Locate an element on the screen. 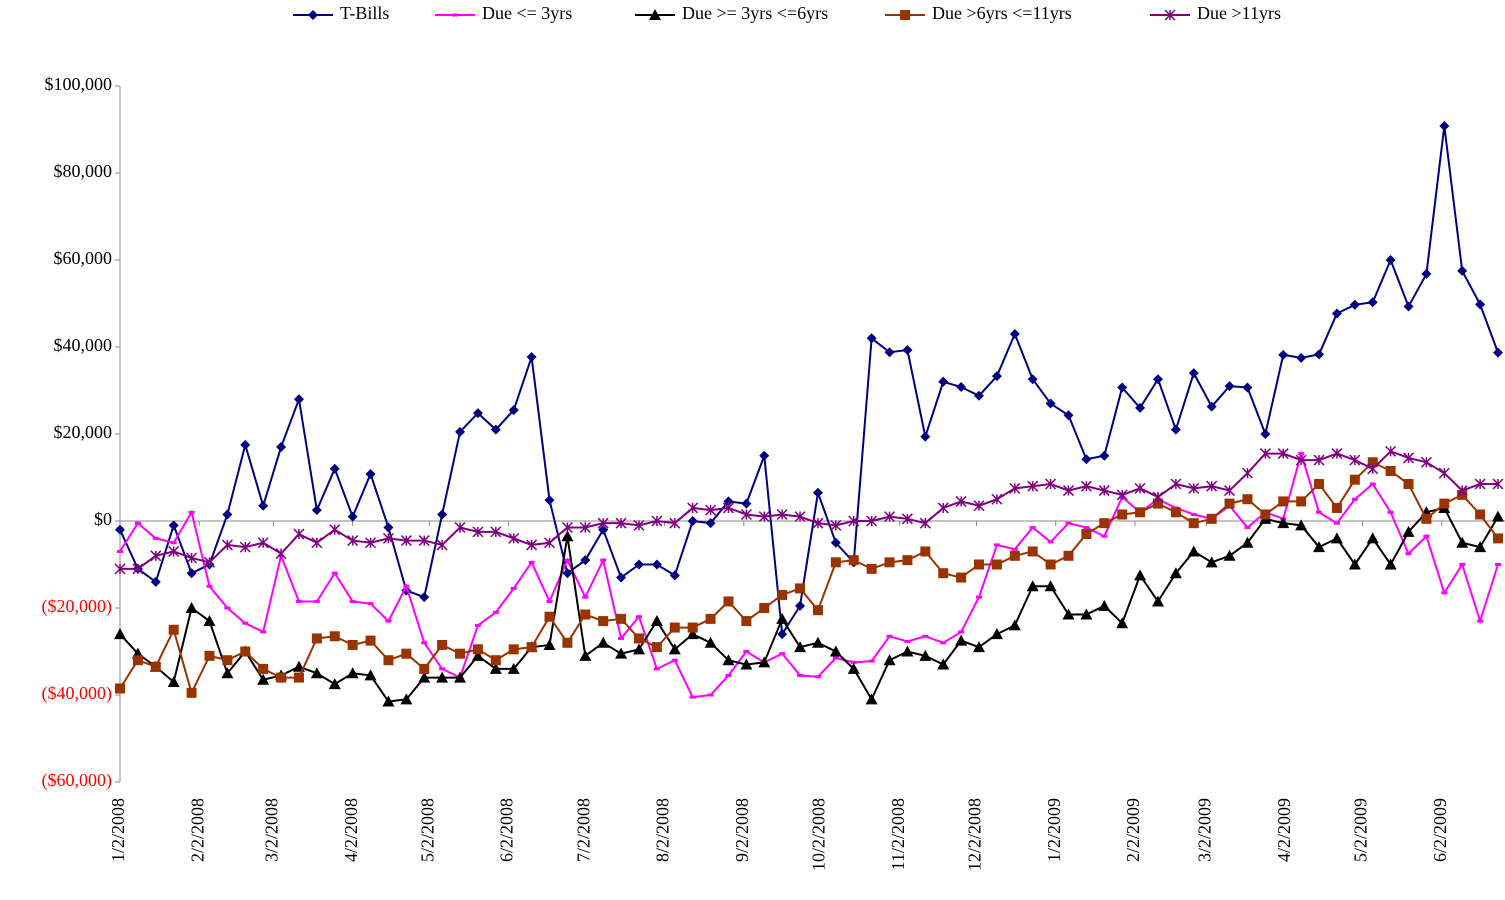  y-tick-label: $20,000 is located at coordinates (83, 432).